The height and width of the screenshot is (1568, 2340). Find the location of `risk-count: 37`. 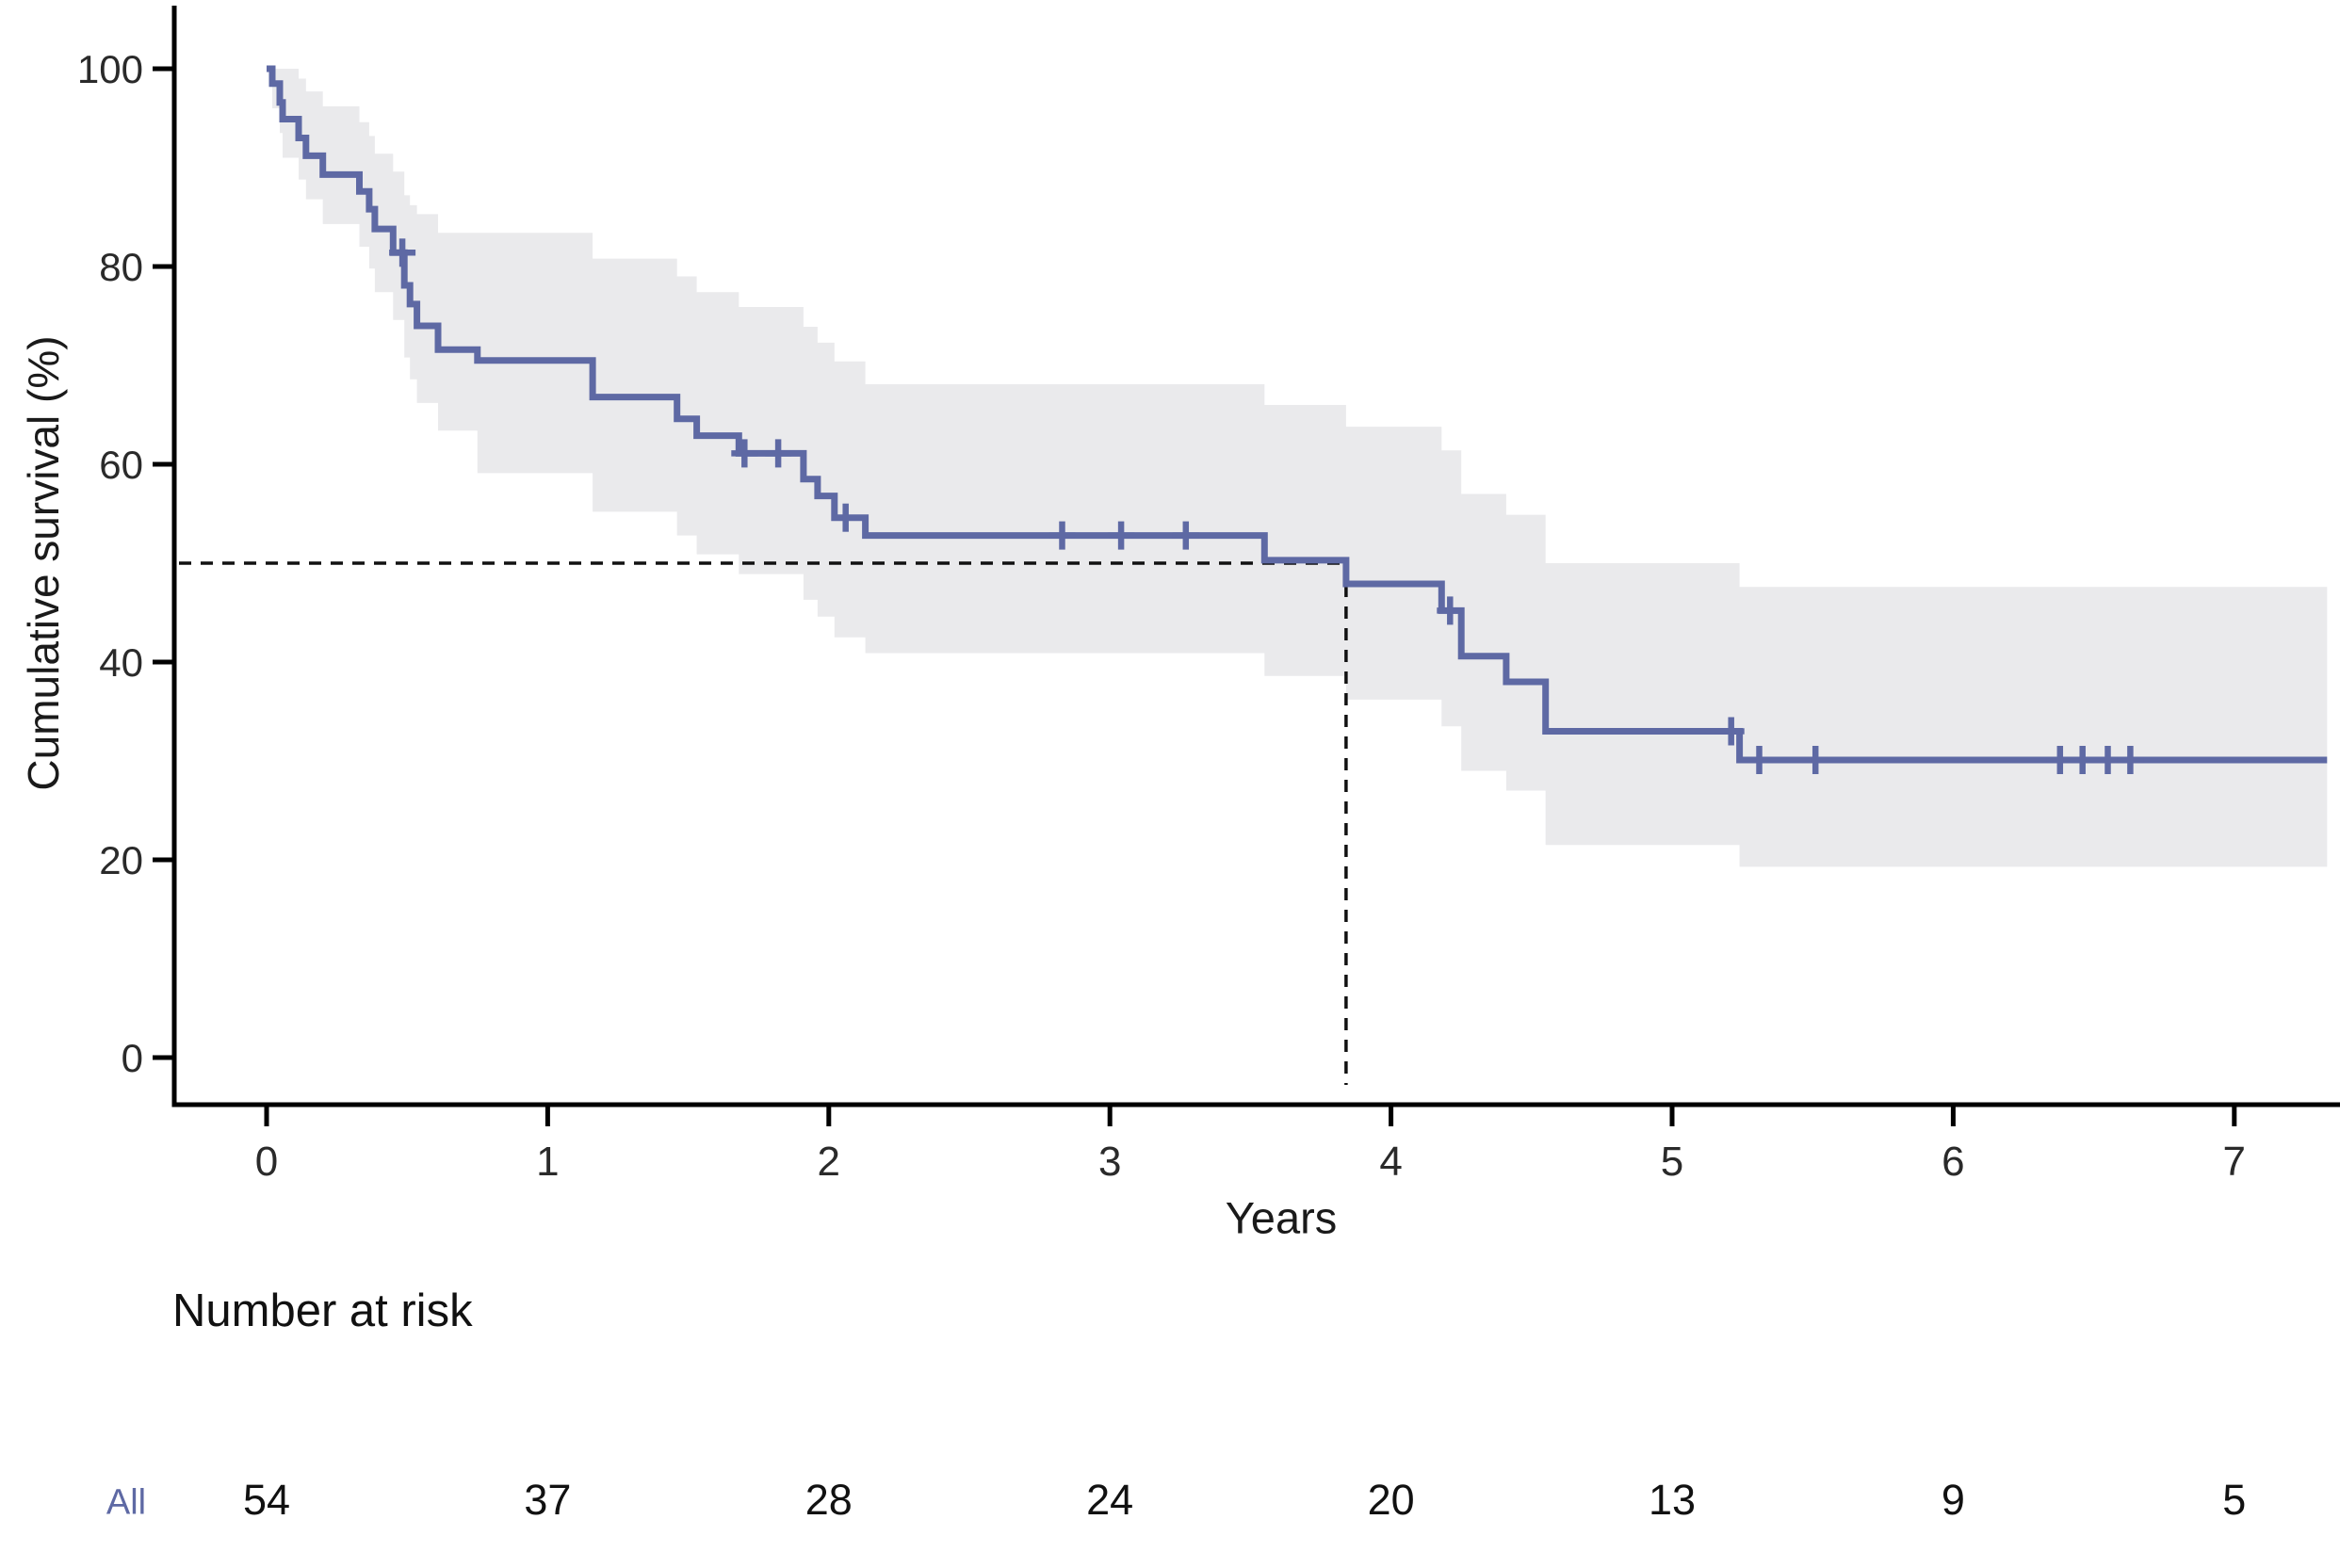

risk-count: 37 is located at coordinates (547, 1500).